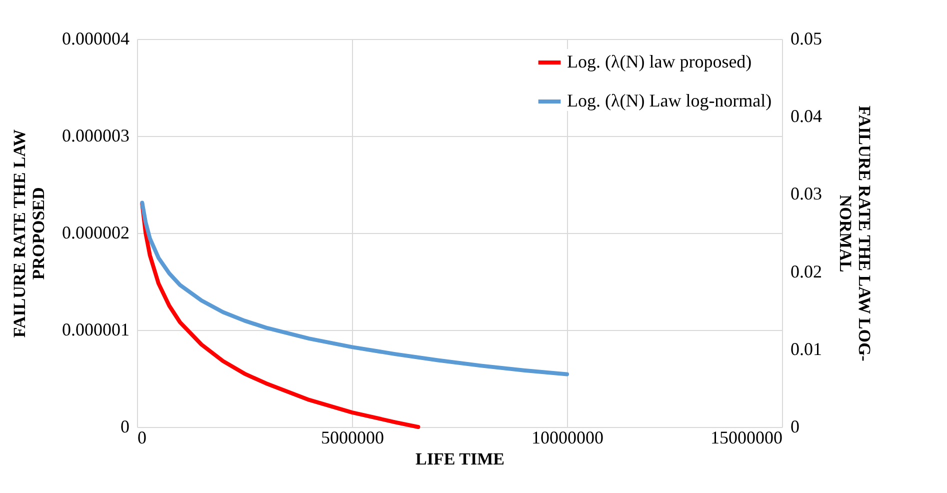  I want to click on y-tick-label: 0.000003, so click(96, 136).